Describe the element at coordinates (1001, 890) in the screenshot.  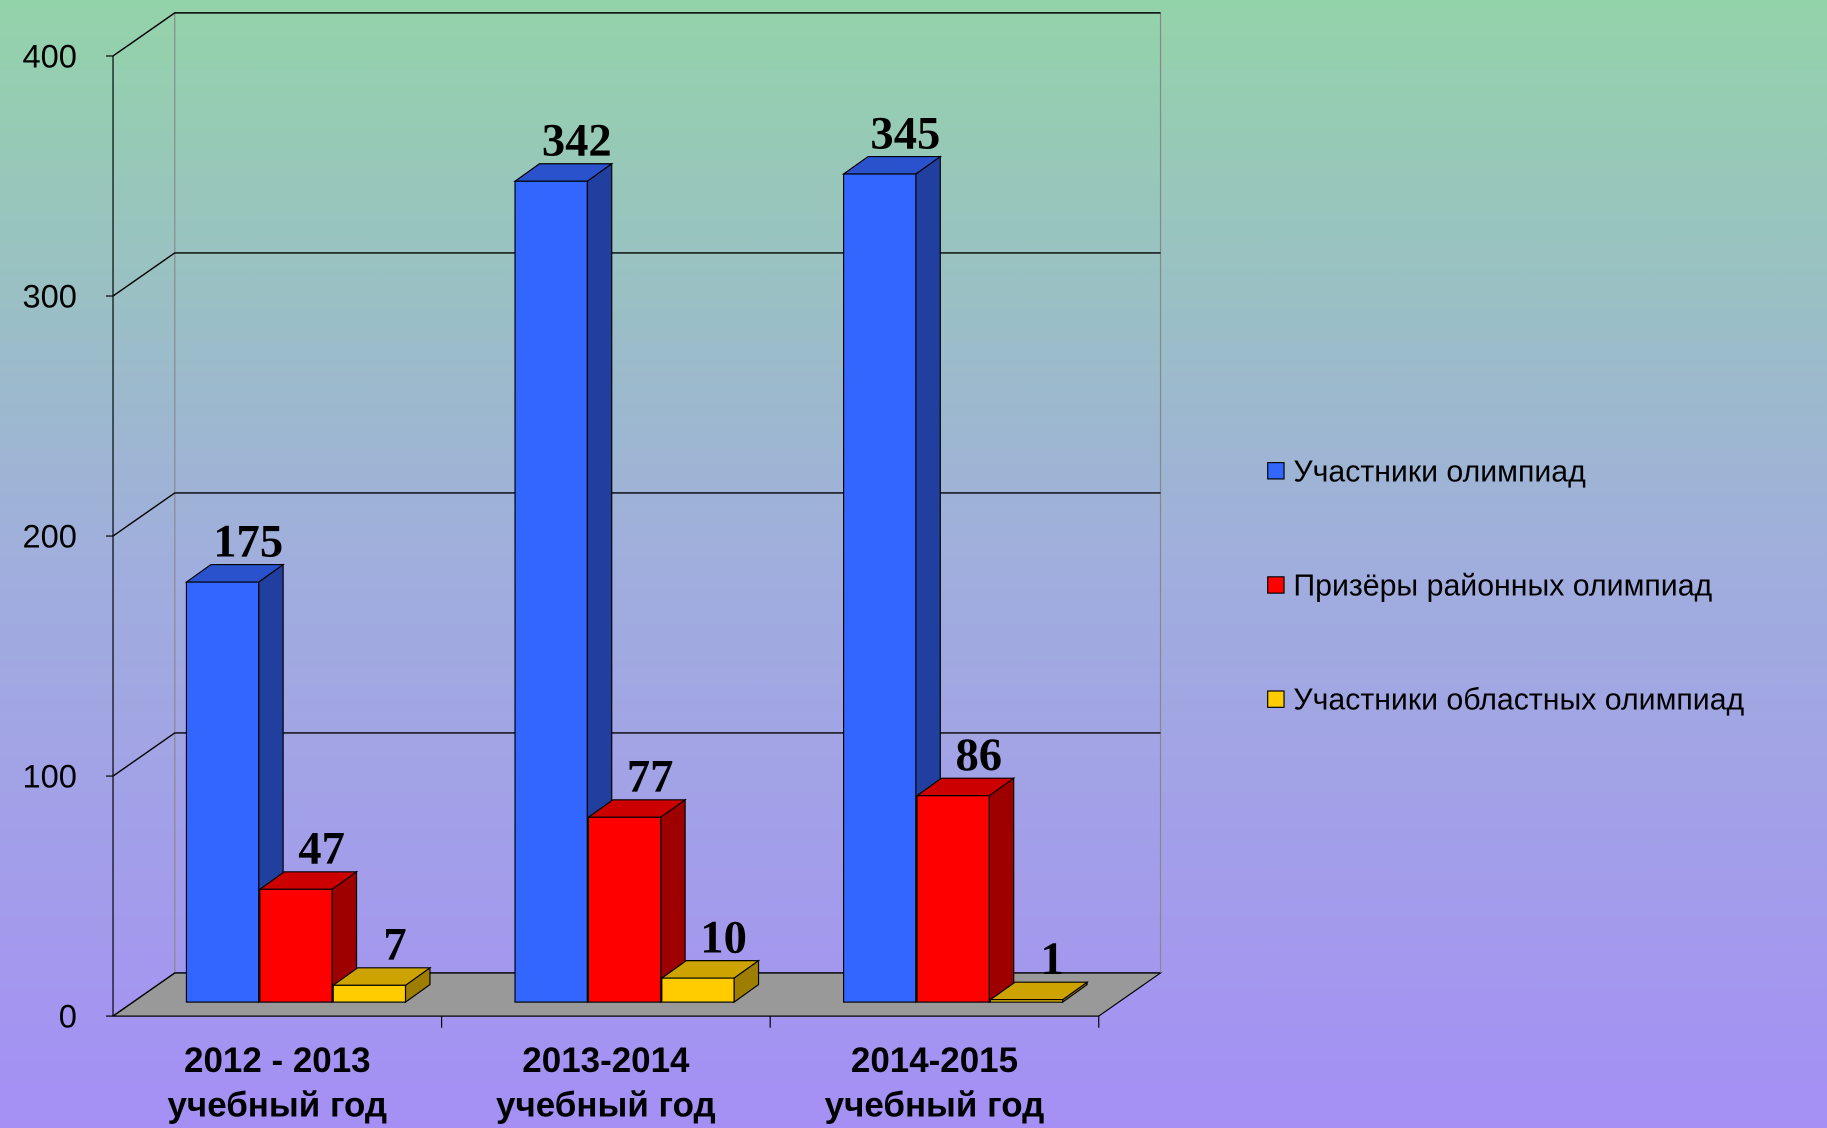
I see `bar-side` at that location.